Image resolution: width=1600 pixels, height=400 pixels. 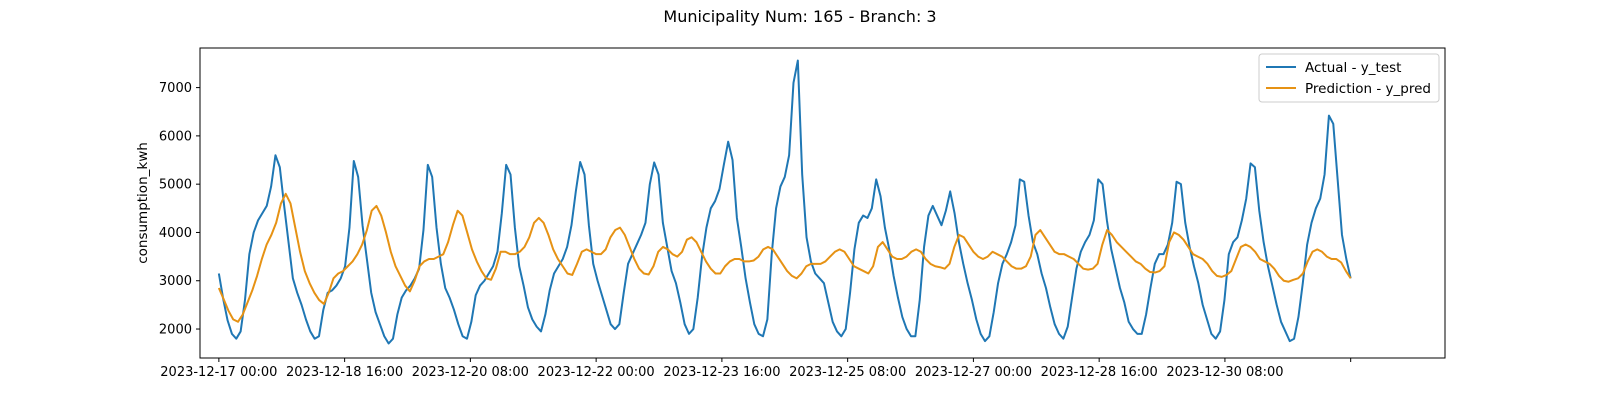 What do you see at coordinates (175, 330) in the screenshot?
I see `y-tick-label: 2000` at bounding box center [175, 330].